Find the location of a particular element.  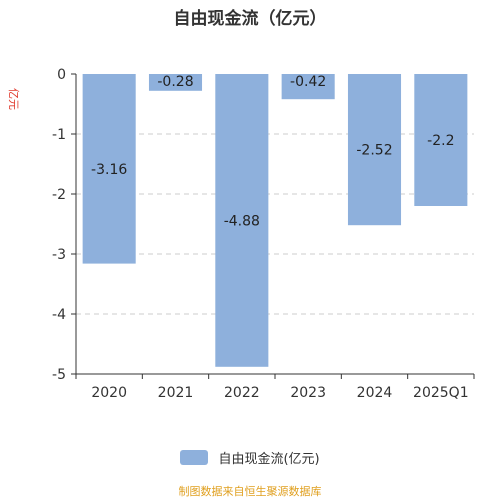

y-tick-label: -4 is located at coordinates (59, 315).